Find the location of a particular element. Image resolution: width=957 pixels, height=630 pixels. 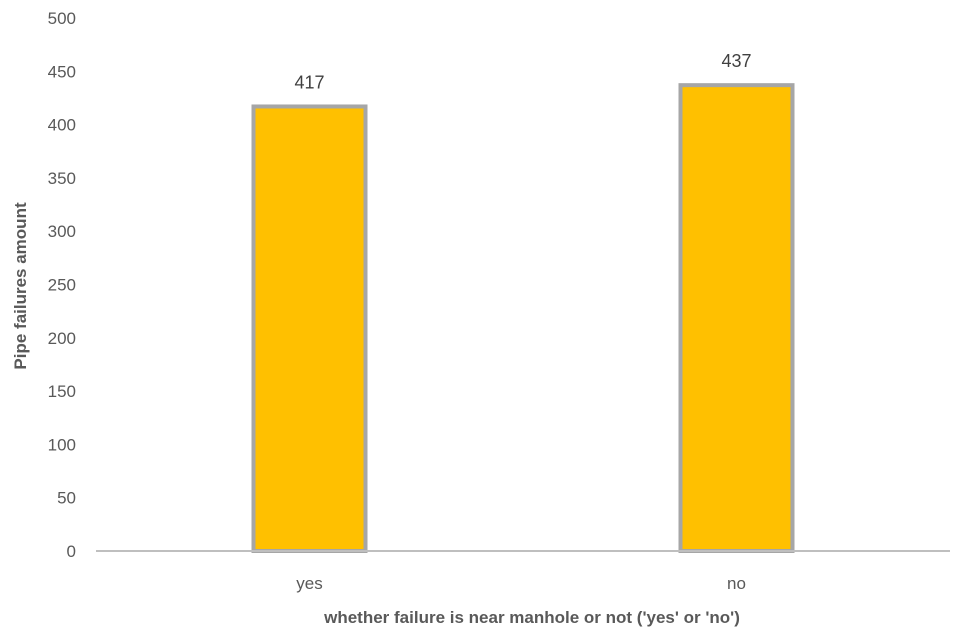

y-tick-label: 0 is located at coordinates (71, 551).